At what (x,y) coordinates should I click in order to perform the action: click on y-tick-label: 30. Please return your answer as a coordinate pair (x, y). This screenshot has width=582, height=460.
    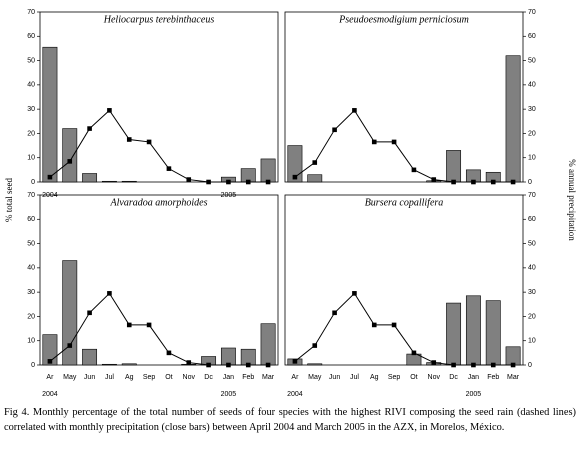
    Looking at the image, I should click on (31, 292).